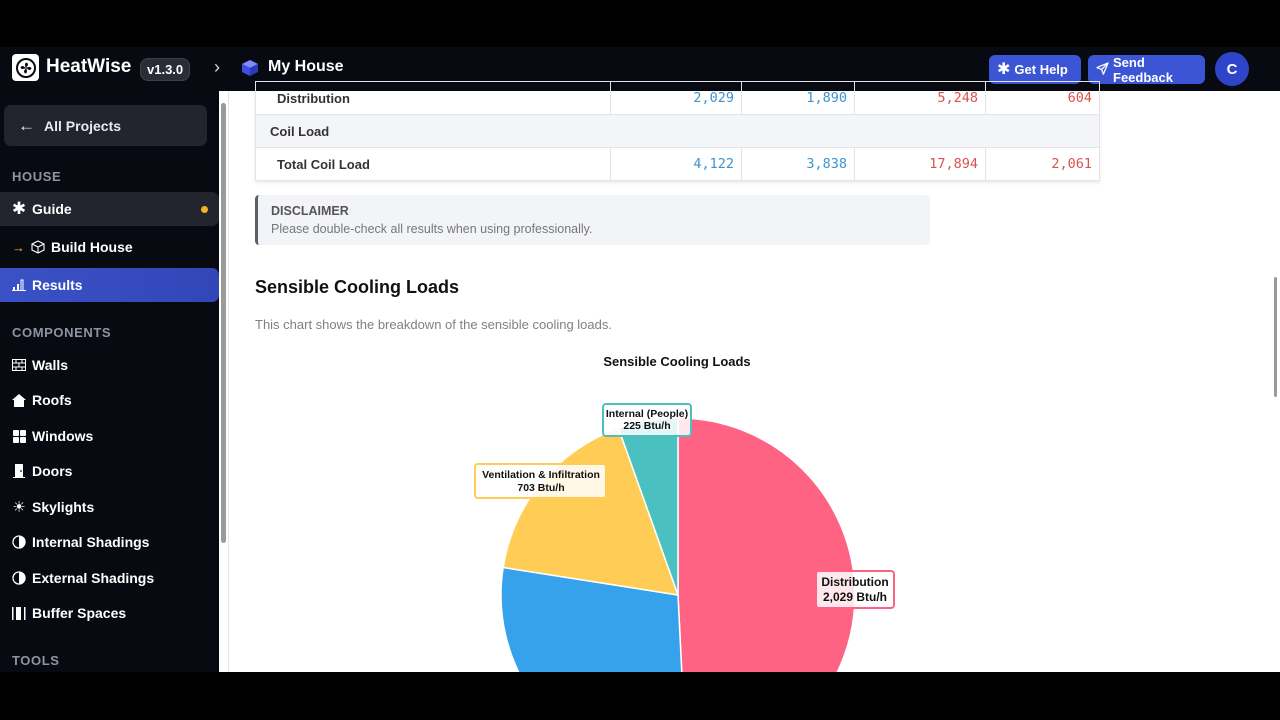 This screenshot has height=720, width=1280. Describe the element at coordinates (91, 542) in the screenshot. I see `sidebar-item-label: Internal Shadings` at that location.